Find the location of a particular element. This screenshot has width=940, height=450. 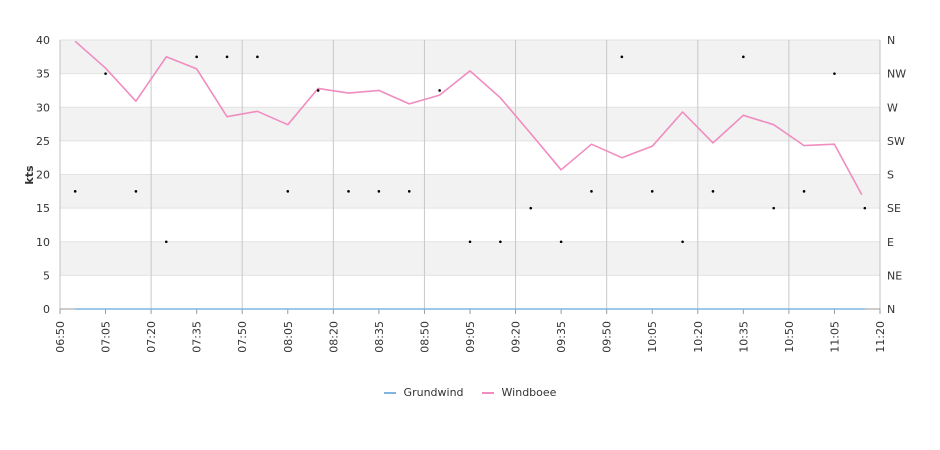

right-tick-label: NE is located at coordinates (894, 275).